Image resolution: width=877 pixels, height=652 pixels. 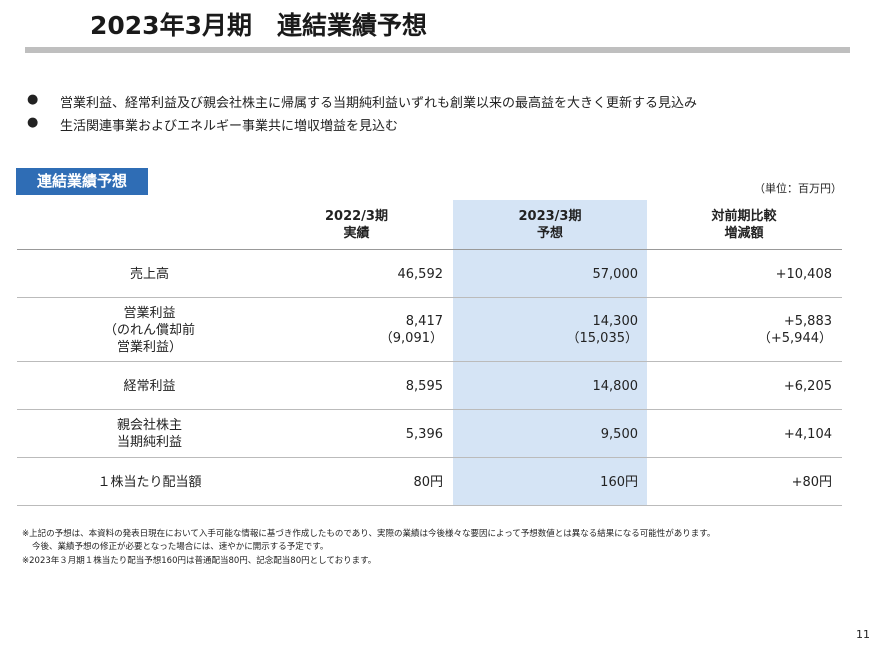 I want to click on cell-line: （のれん償却前, so click(x=149, y=330).